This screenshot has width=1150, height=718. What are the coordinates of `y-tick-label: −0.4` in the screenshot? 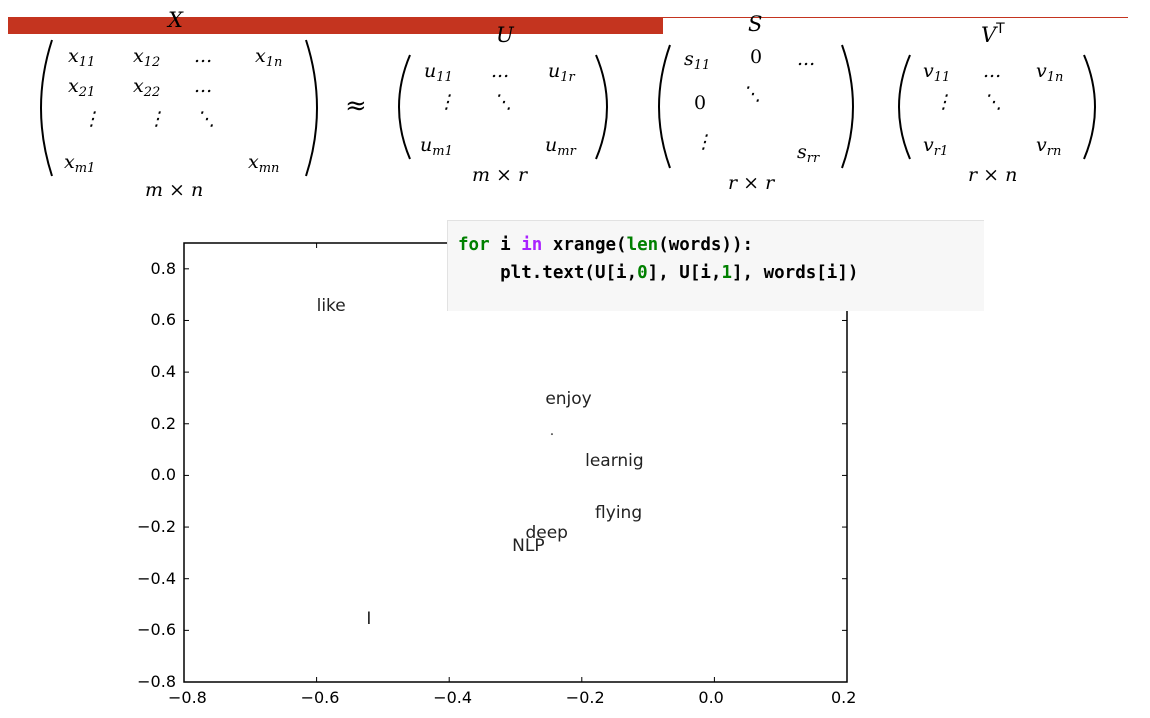 It's located at (156, 578).